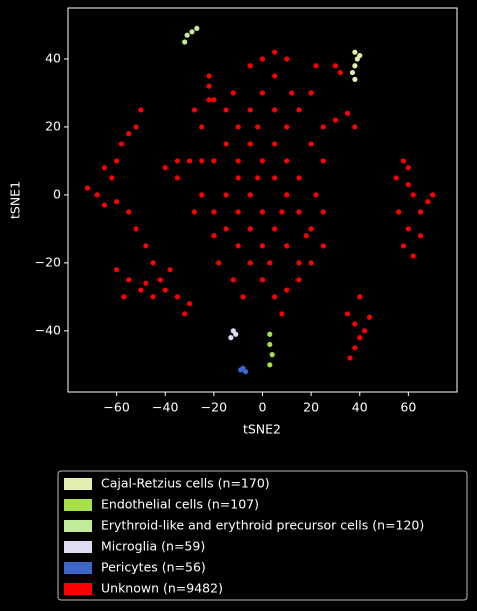  Describe the element at coordinates (360, 407) in the screenshot. I see `x-tick-label: 40` at that location.